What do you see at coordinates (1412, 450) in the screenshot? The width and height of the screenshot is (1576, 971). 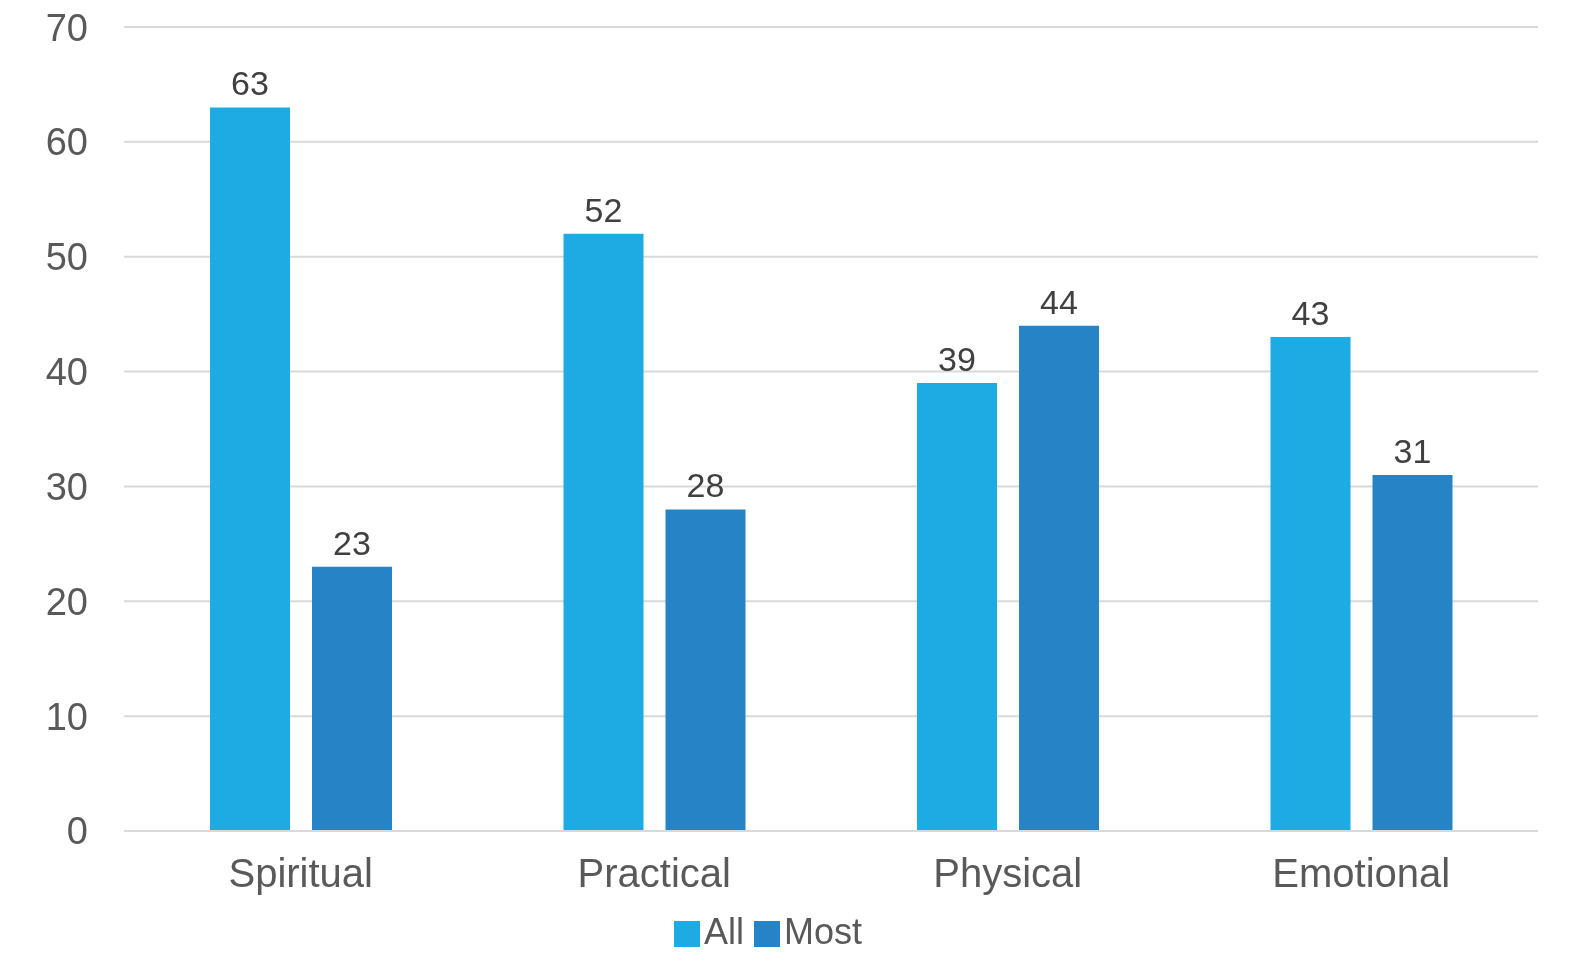 I see `data-label: 31` at bounding box center [1412, 450].